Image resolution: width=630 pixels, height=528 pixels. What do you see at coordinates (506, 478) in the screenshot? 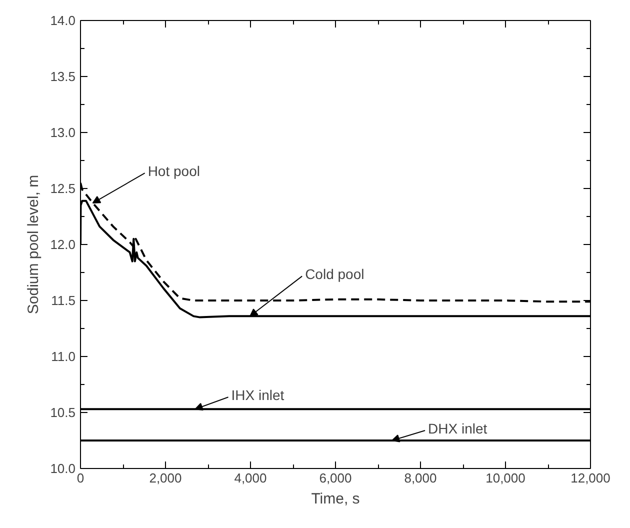
I see `x-tick-label: 10,000` at bounding box center [506, 478].